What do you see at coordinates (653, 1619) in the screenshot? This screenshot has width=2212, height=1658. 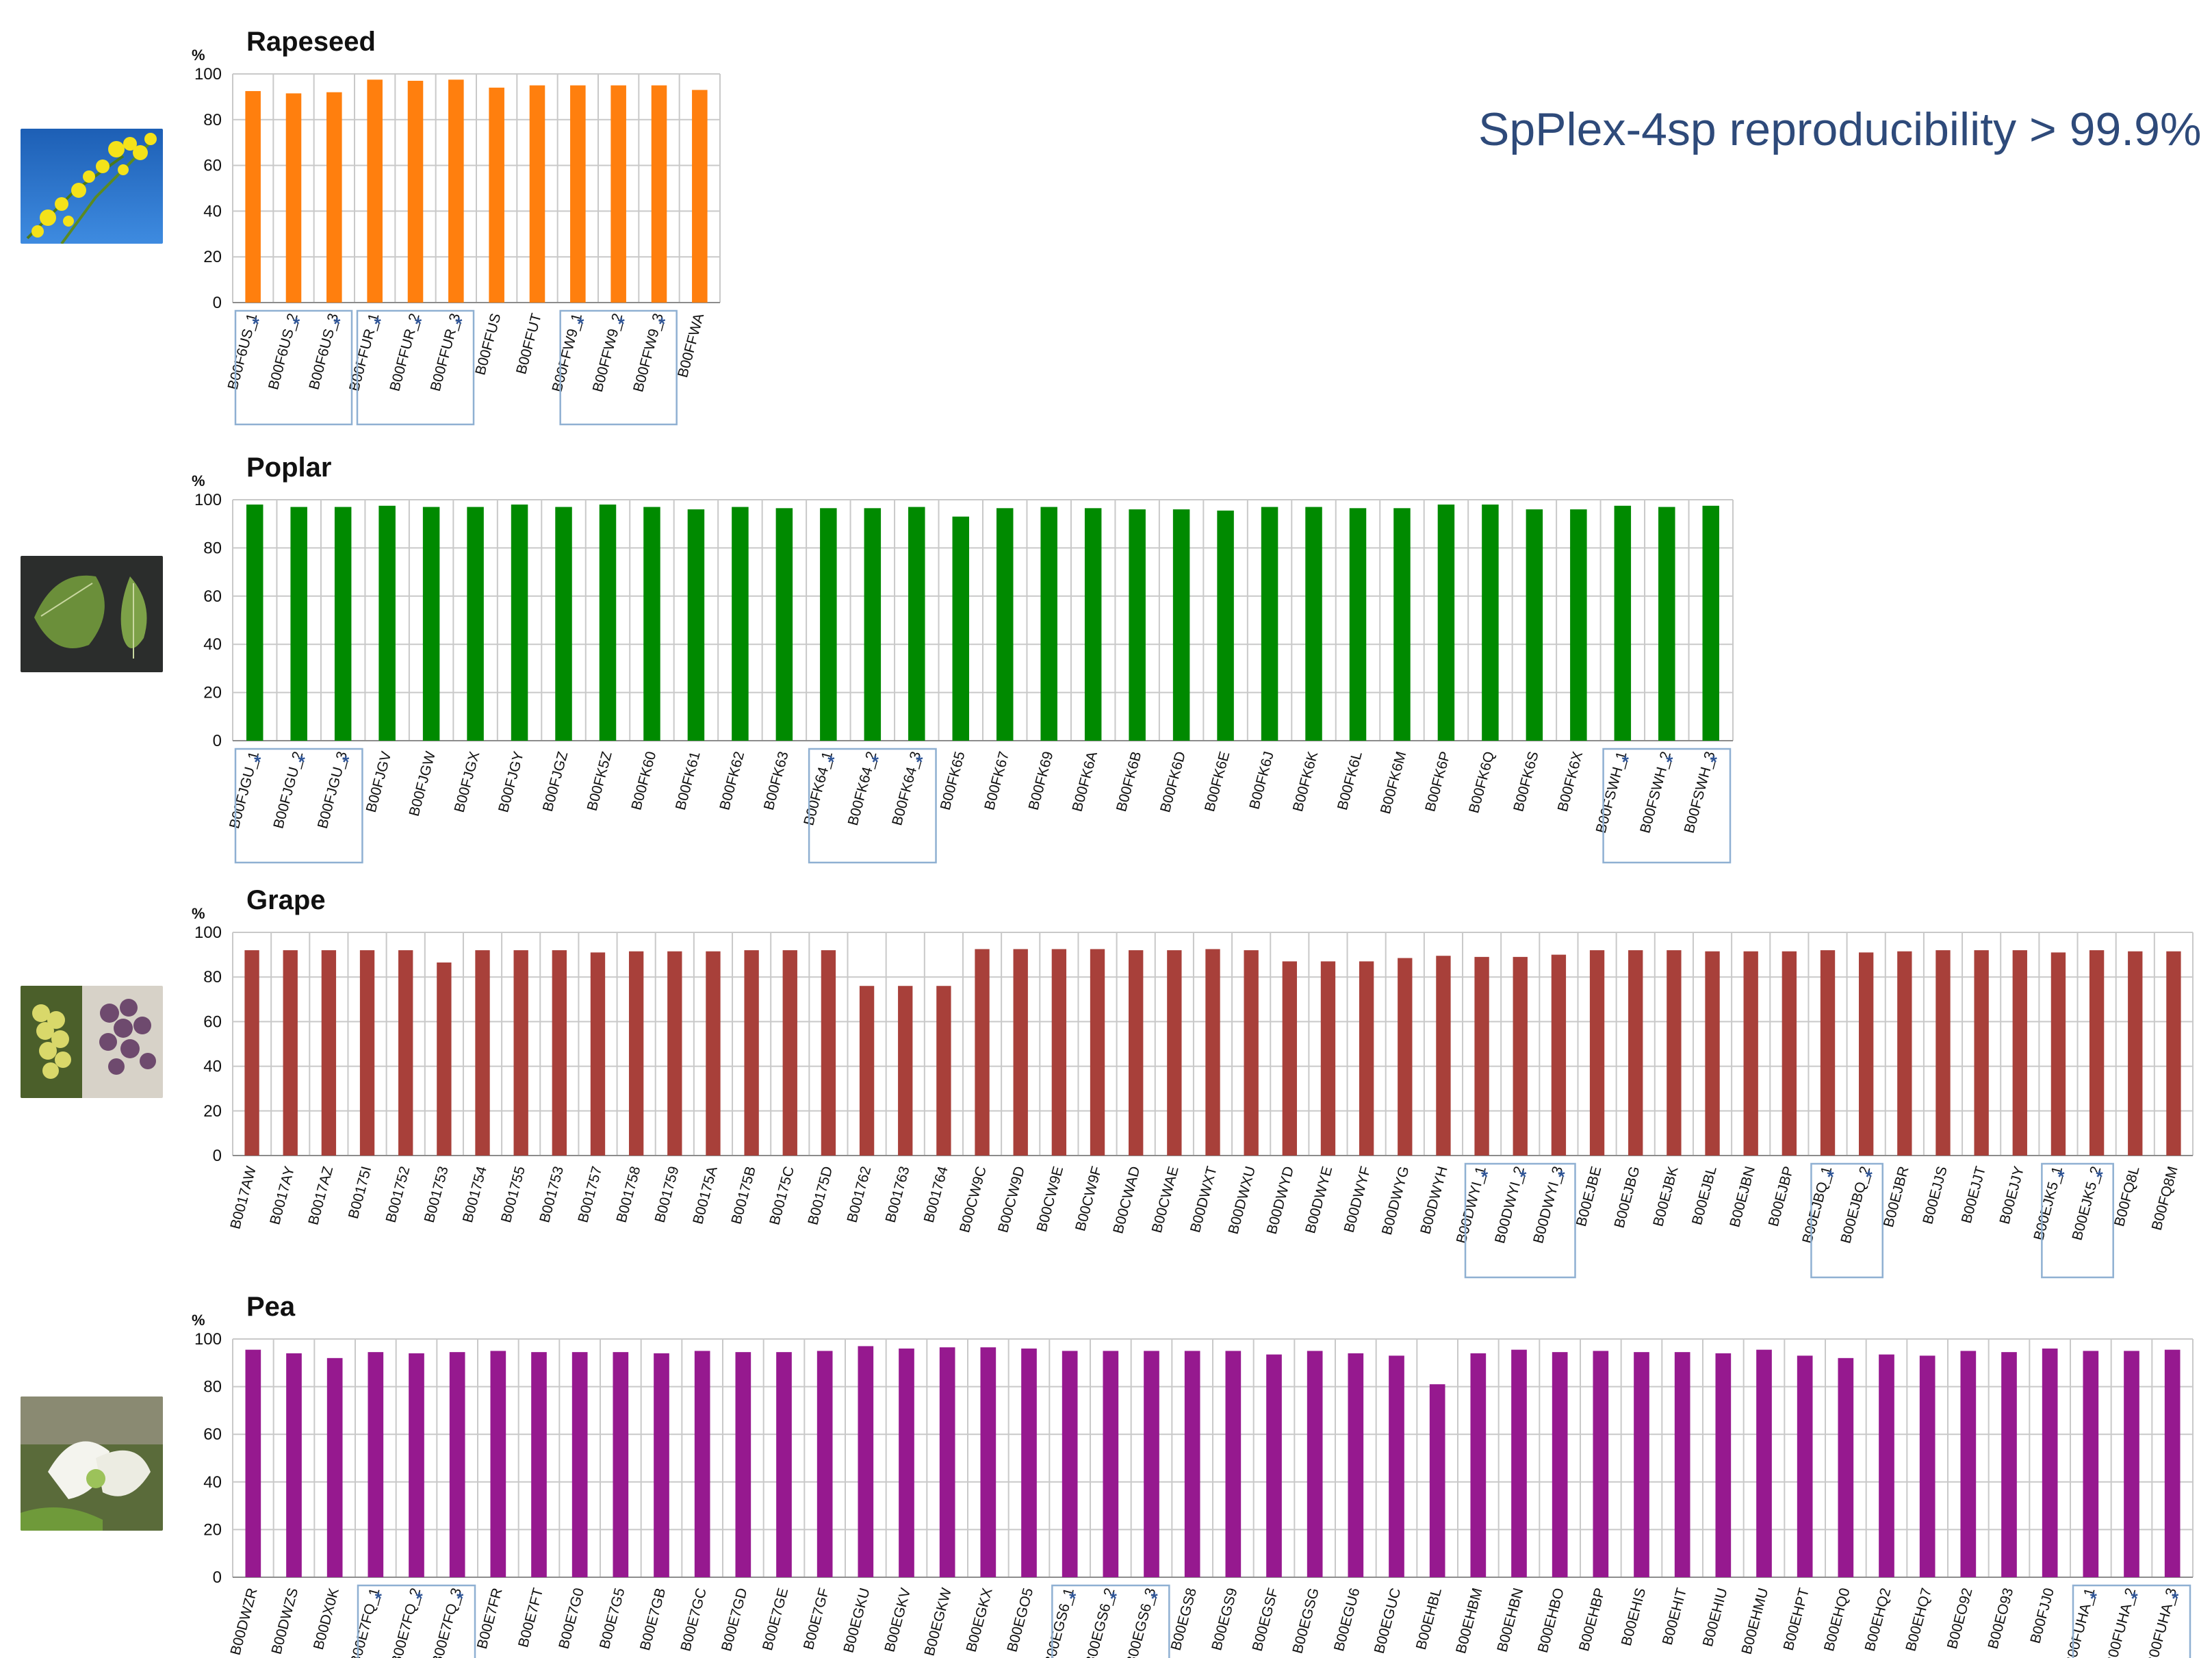 I see `pea-x-tick: B00E7GB` at bounding box center [653, 1619].